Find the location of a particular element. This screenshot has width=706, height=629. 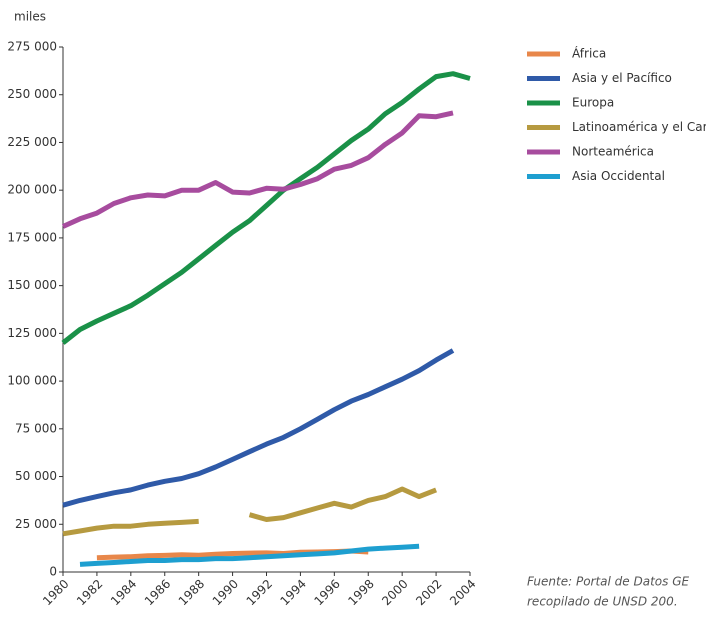

y-tick-label: 75 000 is located at coordinates (36, 428).